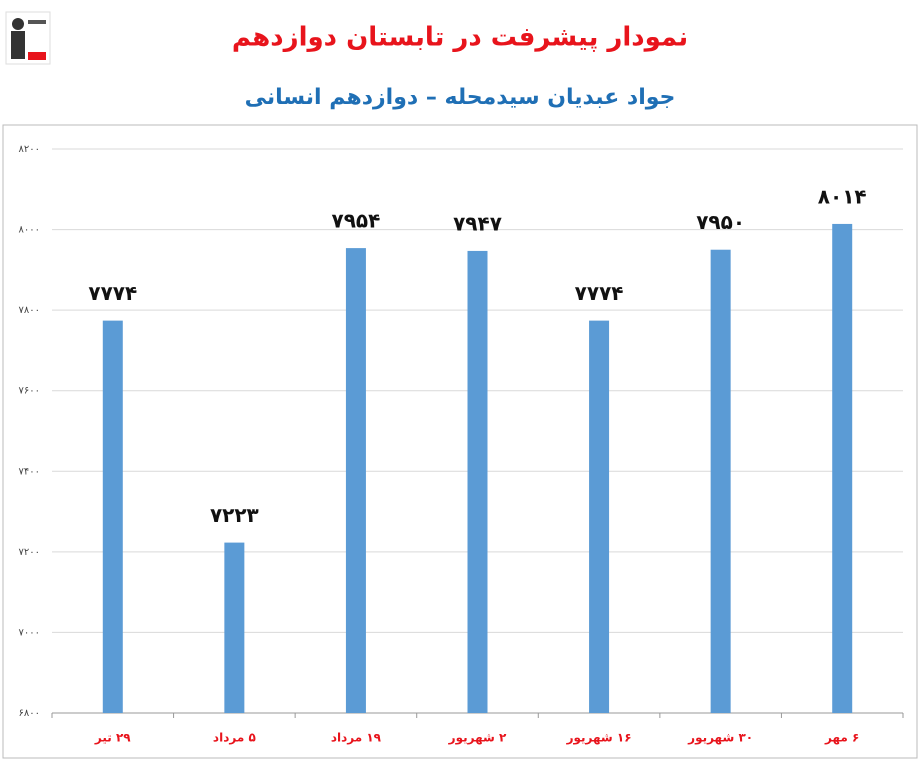 The height and width of the screenshot is (761, 920). I want to click on value-label: ۷۹۴۷, so click(477, 223).